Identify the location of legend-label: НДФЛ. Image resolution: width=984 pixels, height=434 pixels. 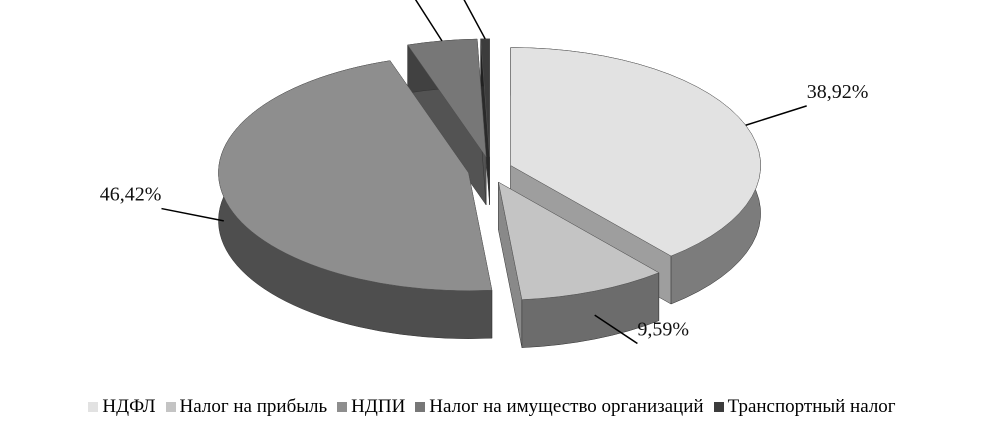
(129, 406).